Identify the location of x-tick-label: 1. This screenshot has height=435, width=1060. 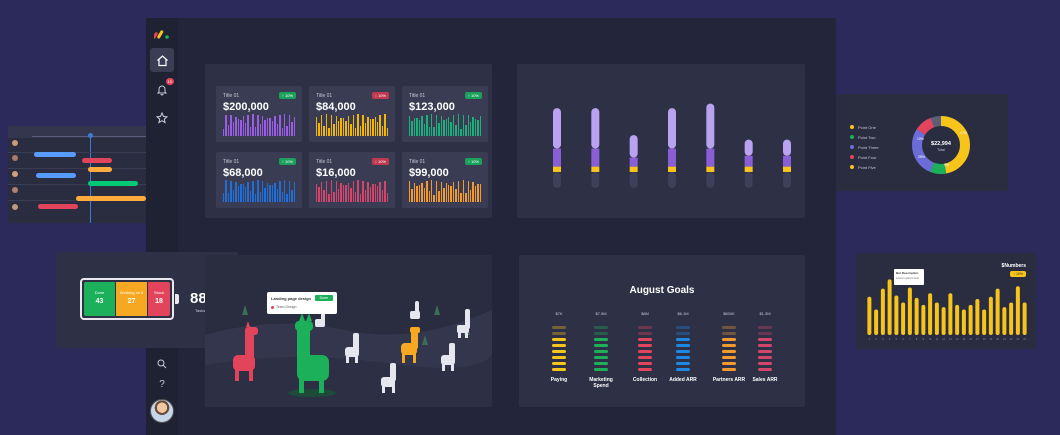
(870, 339).